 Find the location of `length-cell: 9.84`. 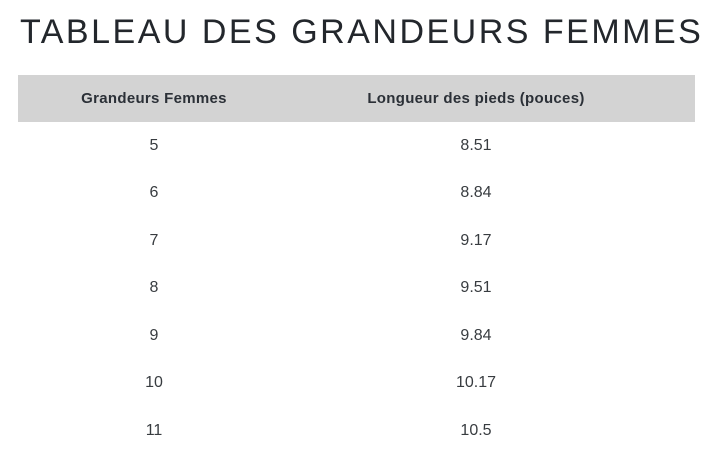

length-cell: 9.84 is located at coordinates (476, 335).